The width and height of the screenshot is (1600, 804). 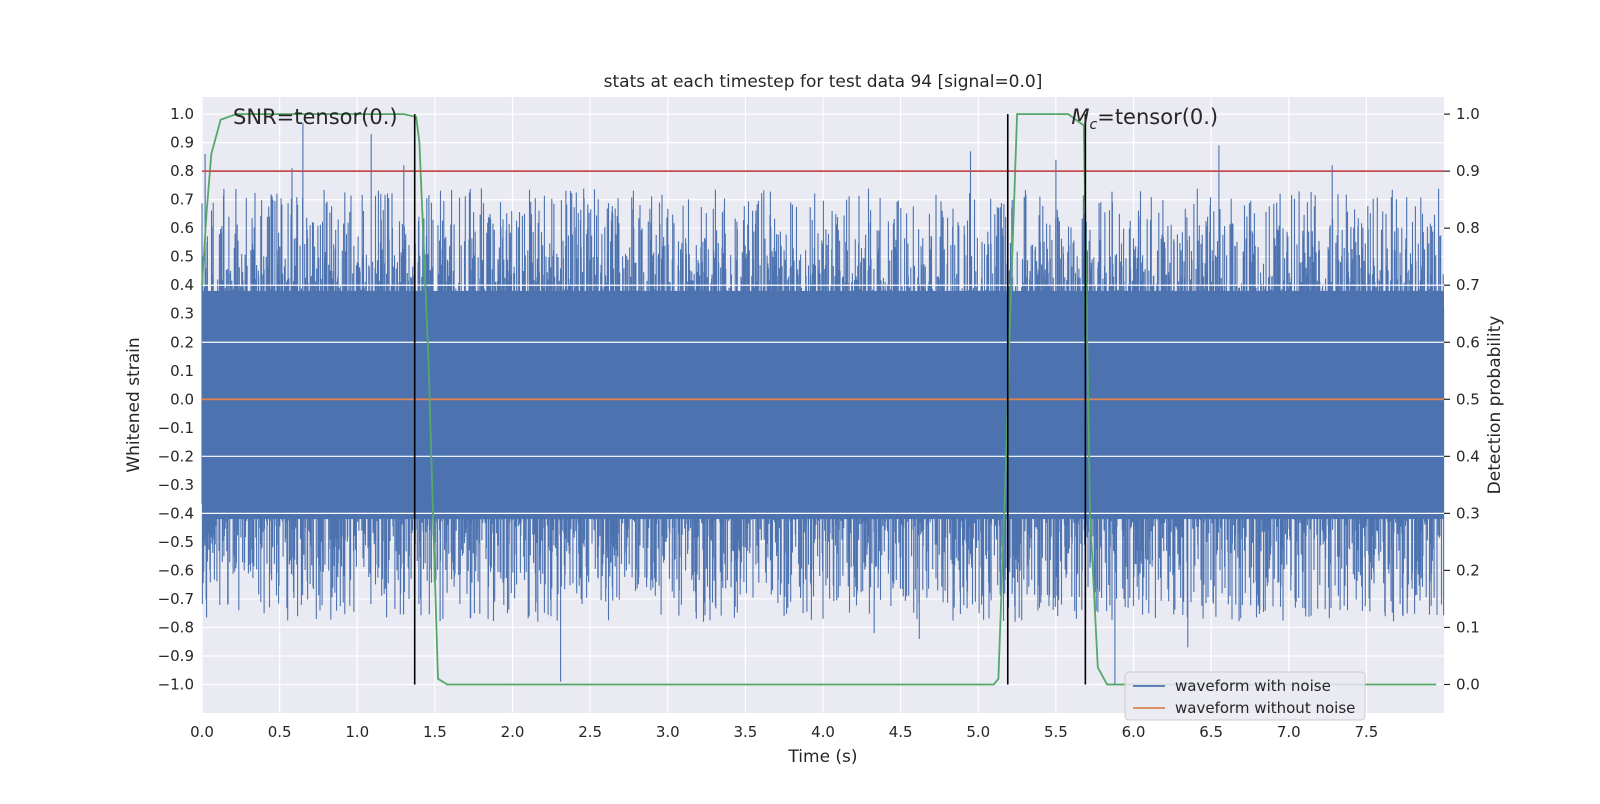 What do you see at coordinates (1468, 570) in the screenshot?
I see `y-tick-label-right: 0.2` at bounding box center [1468, 570].